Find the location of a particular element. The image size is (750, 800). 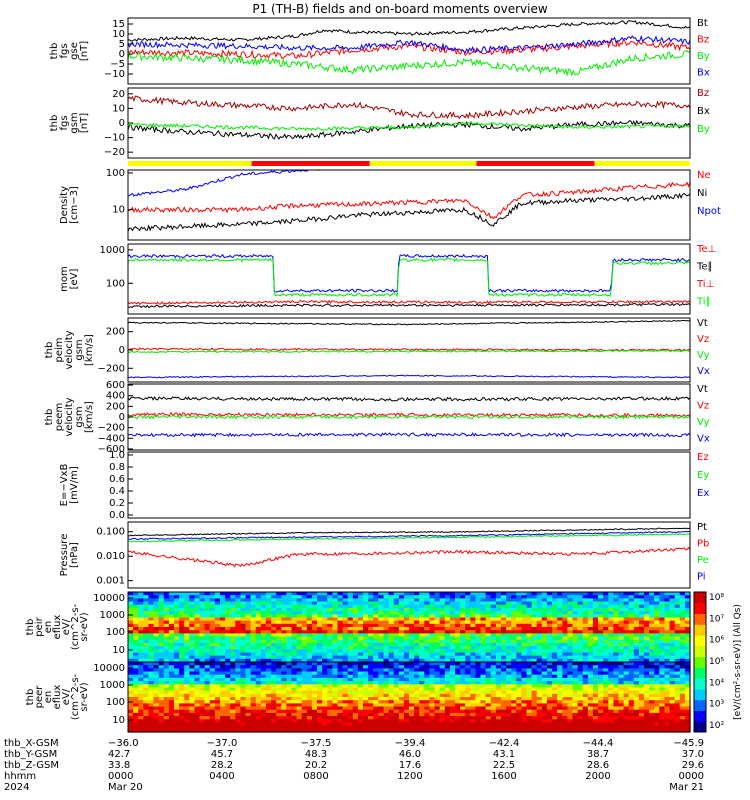

series-line-Bx is located at coordinates (409, 129).